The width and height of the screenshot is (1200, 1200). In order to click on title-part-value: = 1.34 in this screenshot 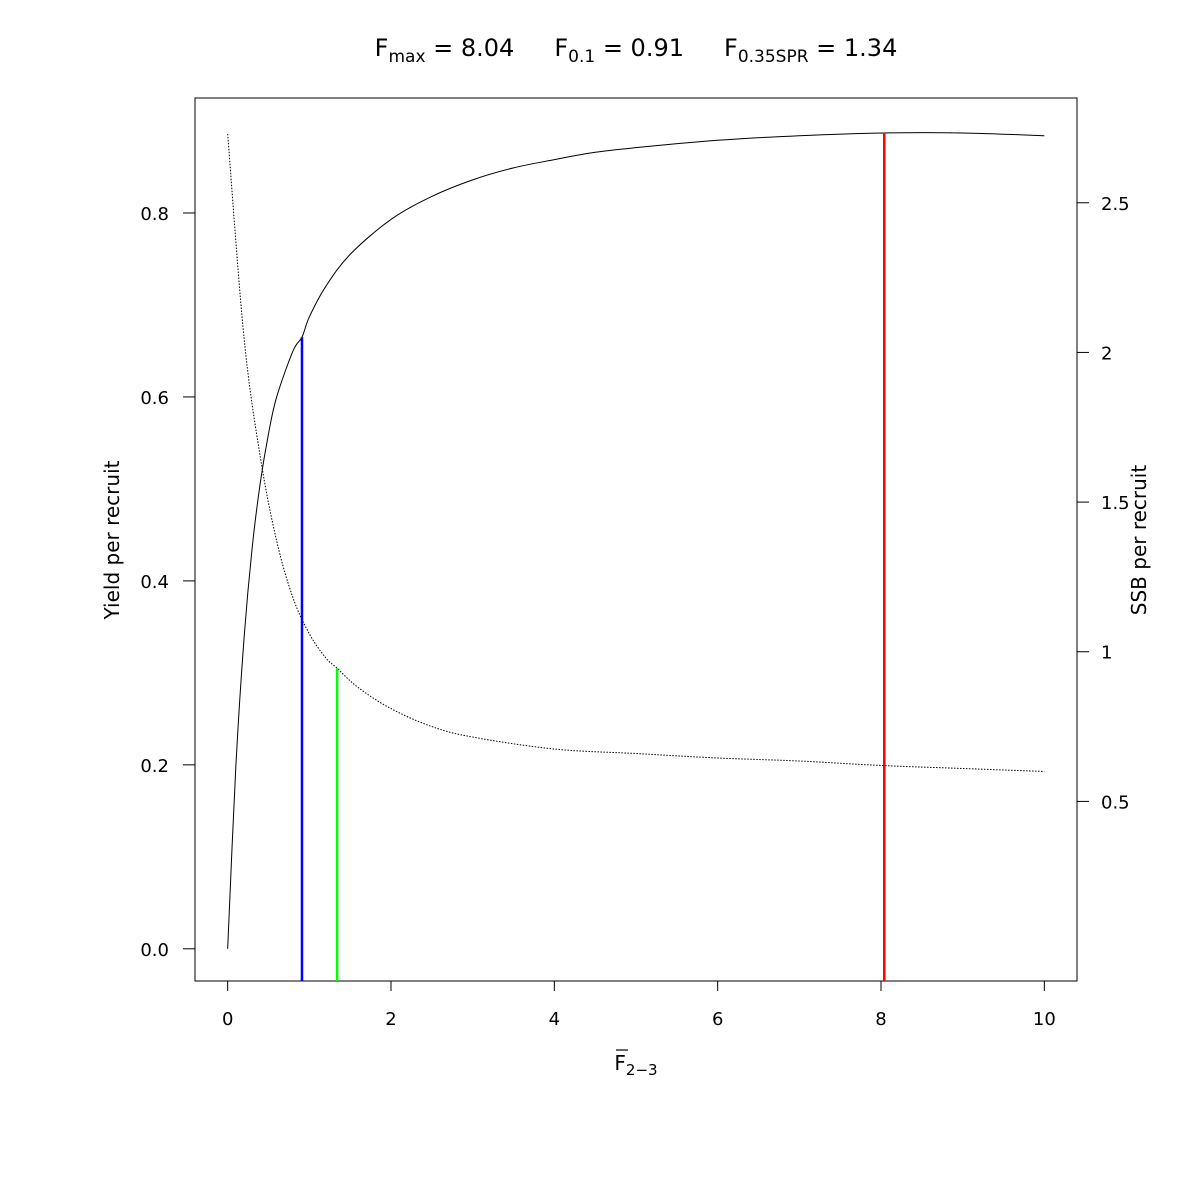, I will do `click(853, 48)`.